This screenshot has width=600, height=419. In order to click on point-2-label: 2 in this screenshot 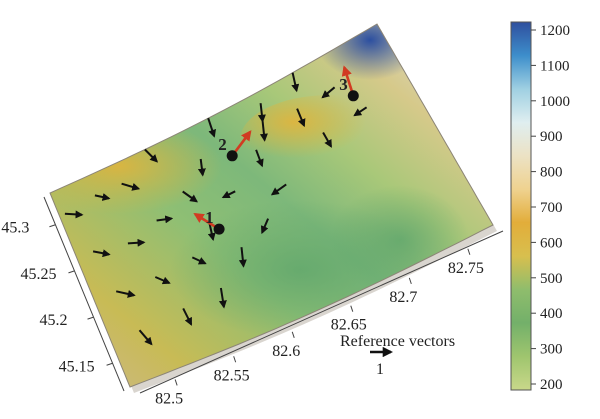, I will do `click(222, 144)`.